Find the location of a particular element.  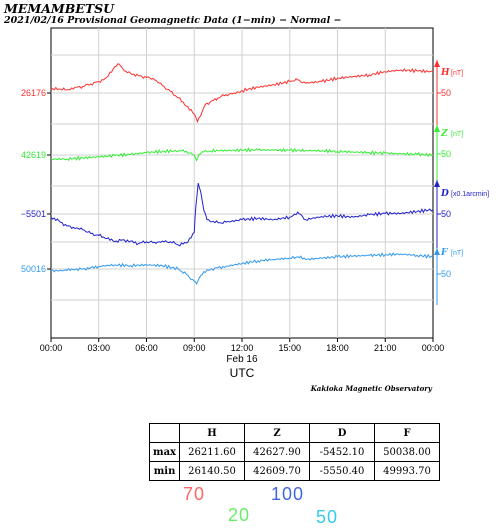

series-line-d is located at coordinates (242, 214).